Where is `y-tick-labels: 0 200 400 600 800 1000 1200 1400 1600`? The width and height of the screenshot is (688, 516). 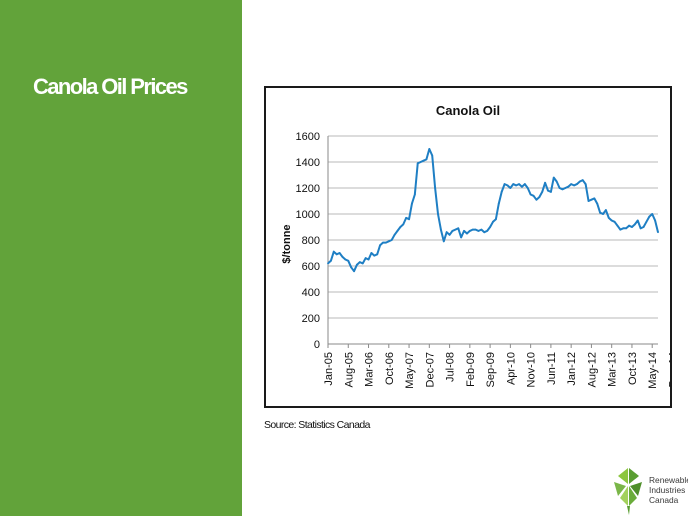 y-tick-labels: 0 200 400 600 800 1000 1200 1400 1600 is located at coordinates (308, 241).